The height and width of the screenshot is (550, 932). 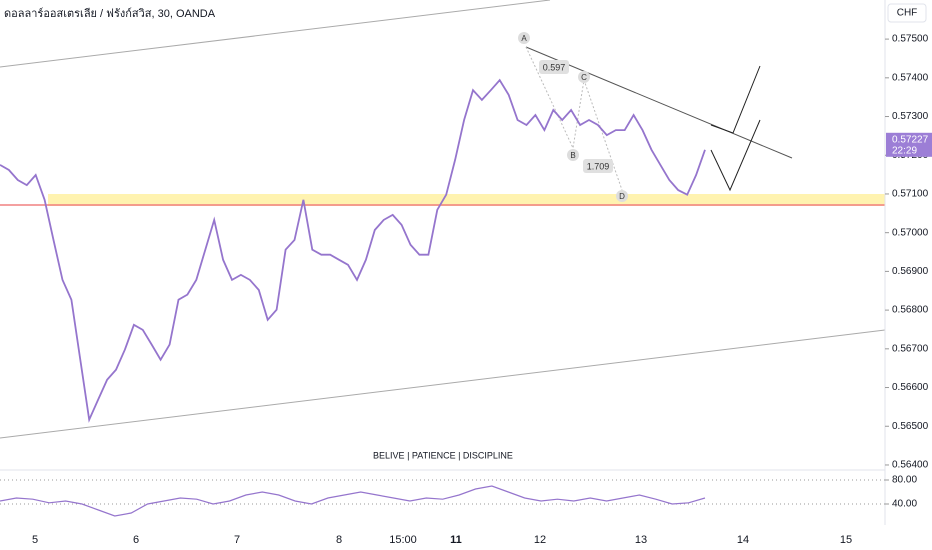 I want to click on point-label: C, so click(x=584, y=77).